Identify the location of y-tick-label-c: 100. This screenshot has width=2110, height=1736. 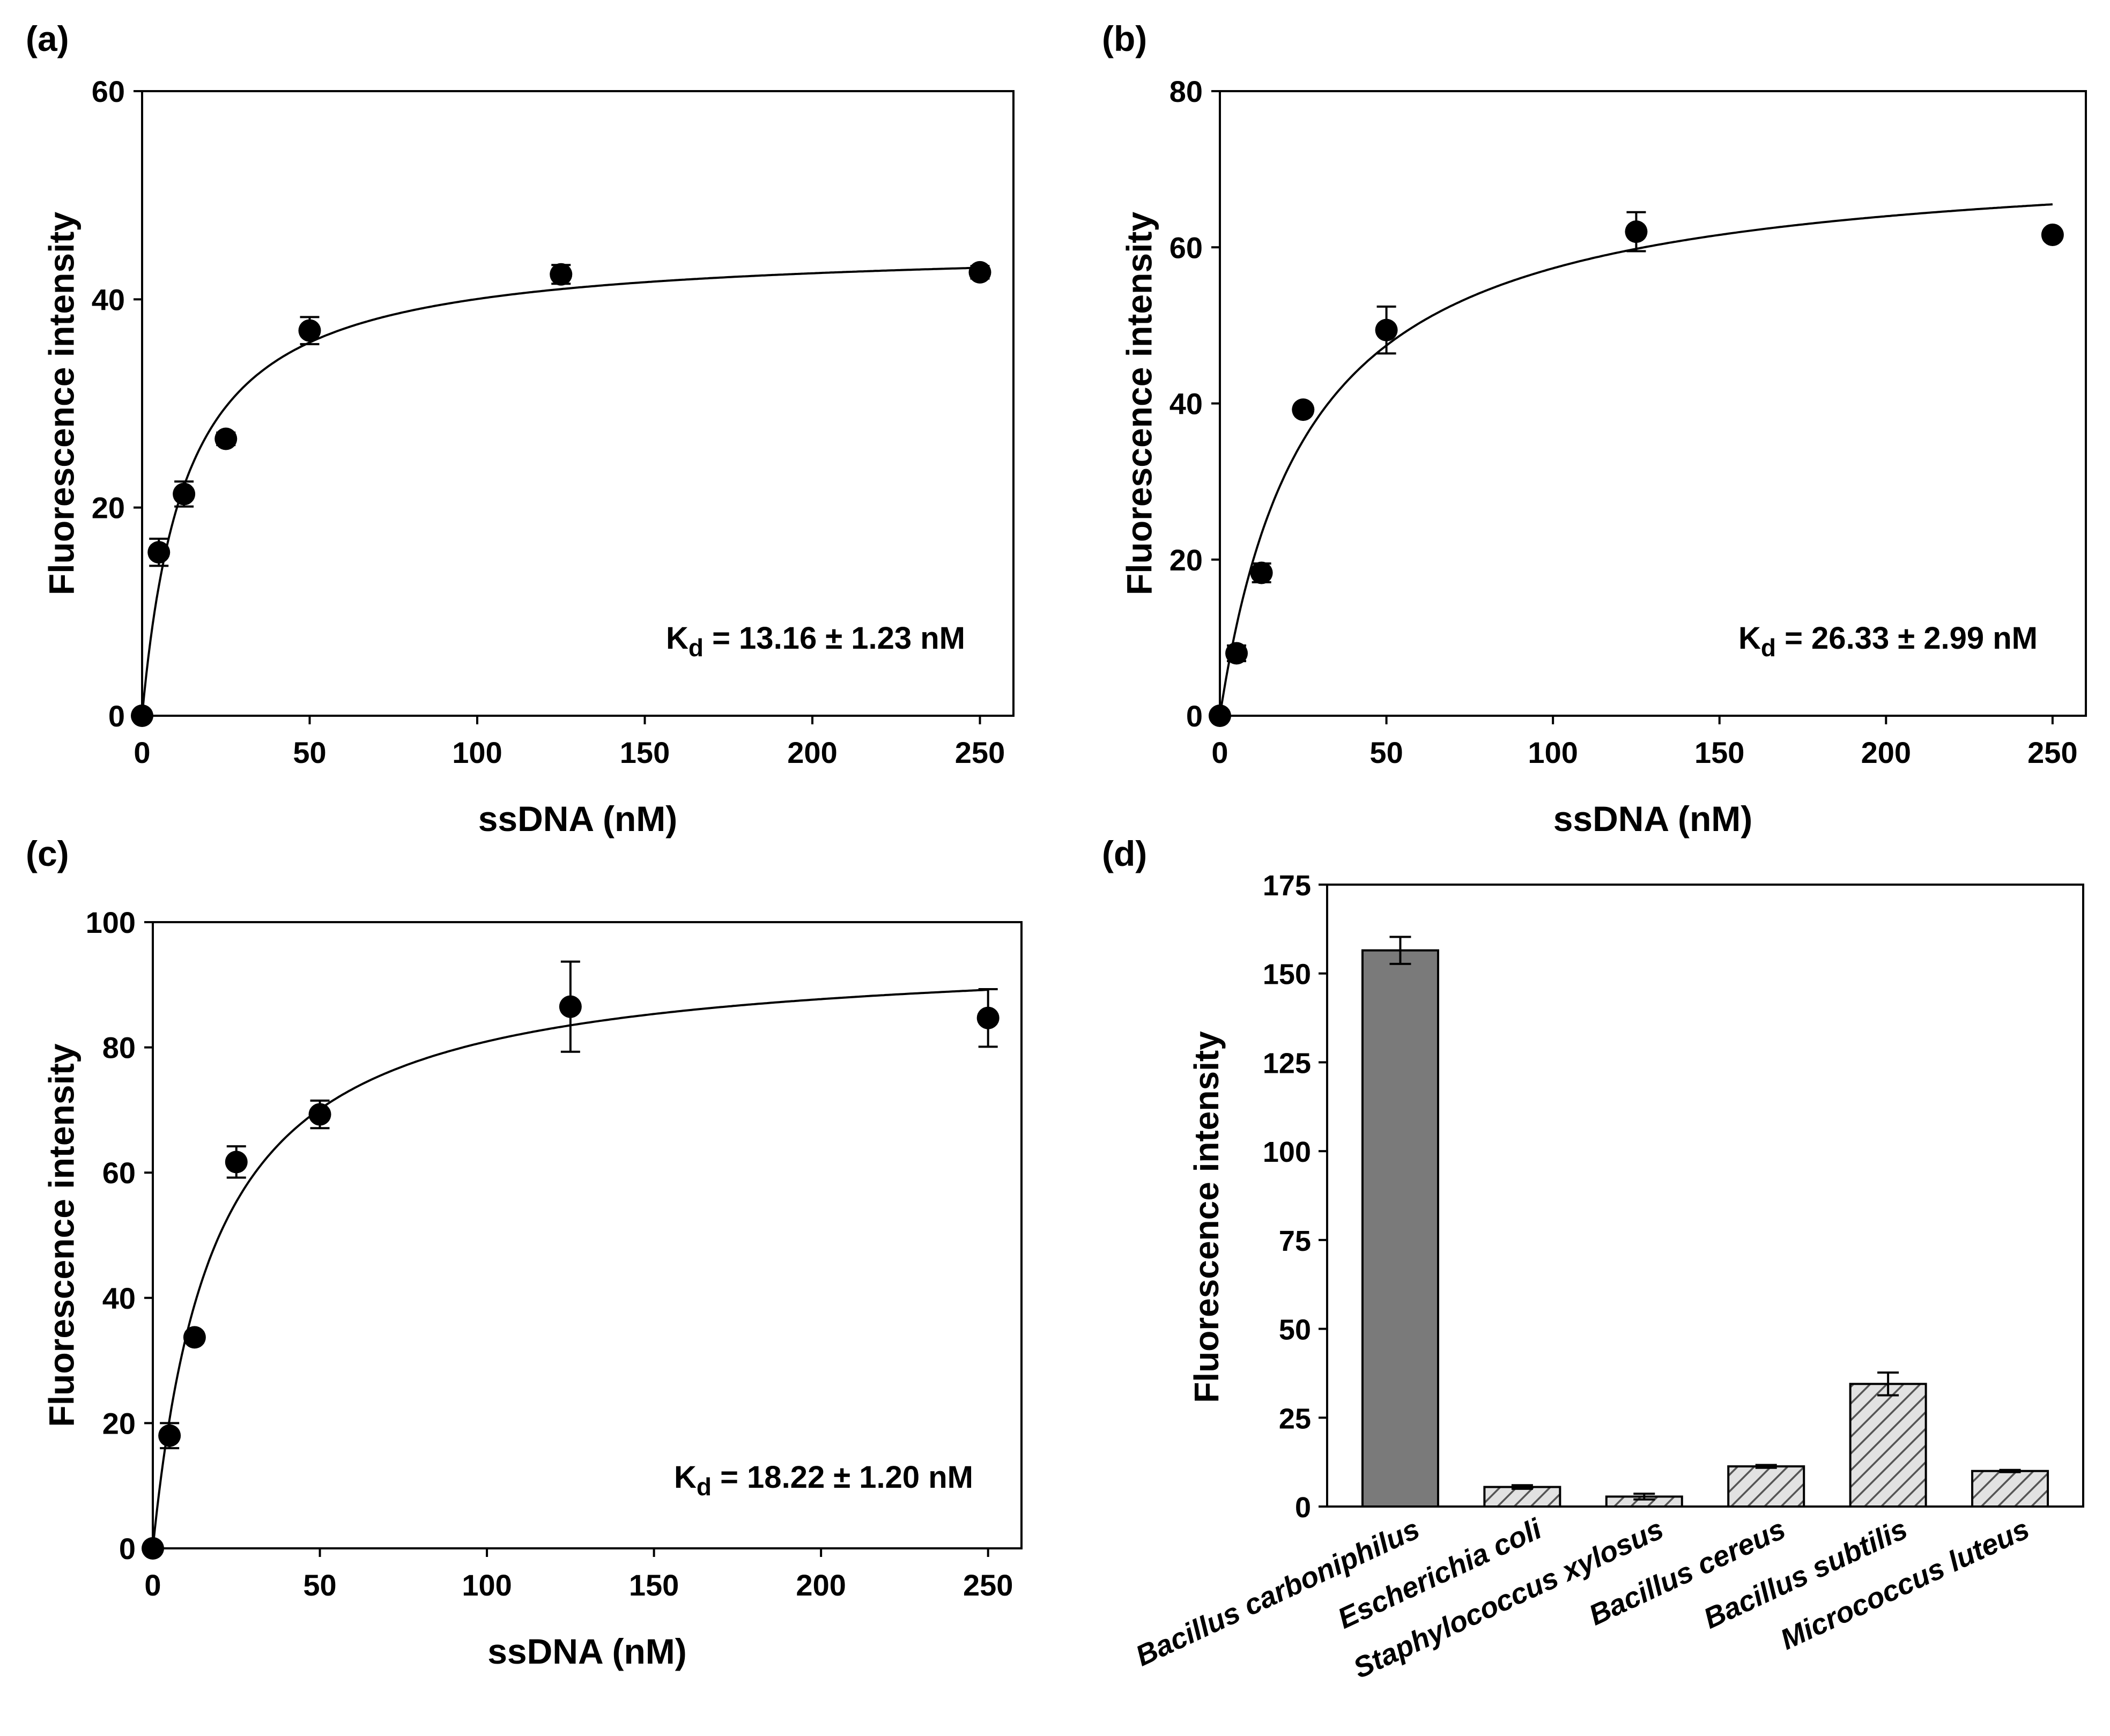
(111, 923).